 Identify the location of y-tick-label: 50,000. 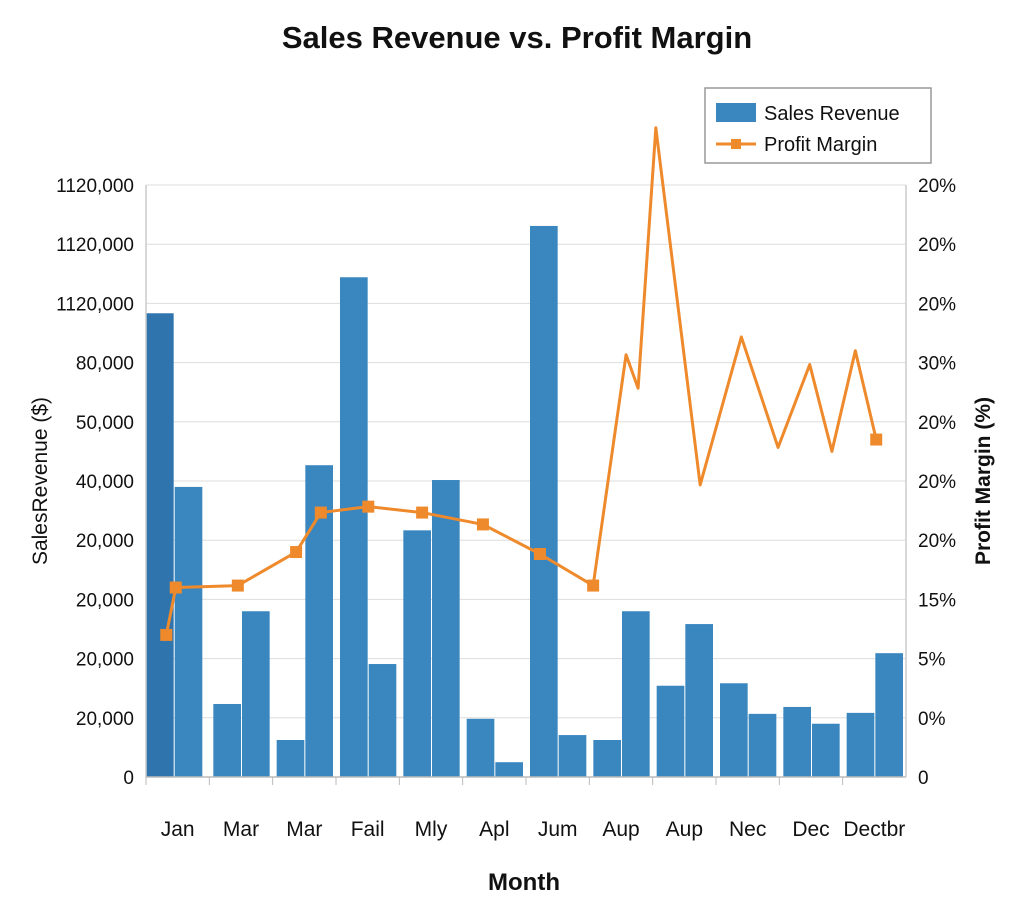
(105, 423).